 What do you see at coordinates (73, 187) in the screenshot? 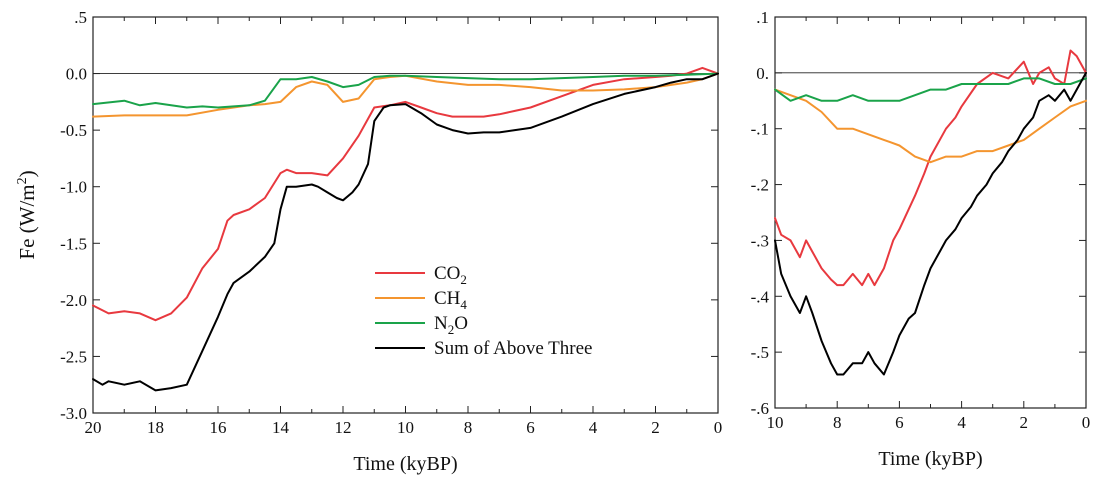
I see `y-tick-label: -1.0` at bounding box center [73, 187].